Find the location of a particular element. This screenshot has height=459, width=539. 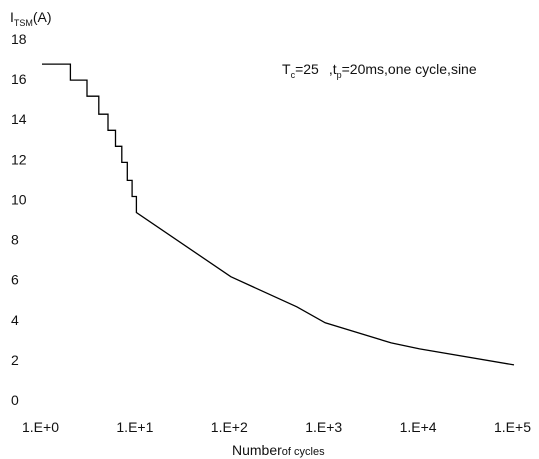

y-axis-label-main: I is located at coordinates (12, 17).